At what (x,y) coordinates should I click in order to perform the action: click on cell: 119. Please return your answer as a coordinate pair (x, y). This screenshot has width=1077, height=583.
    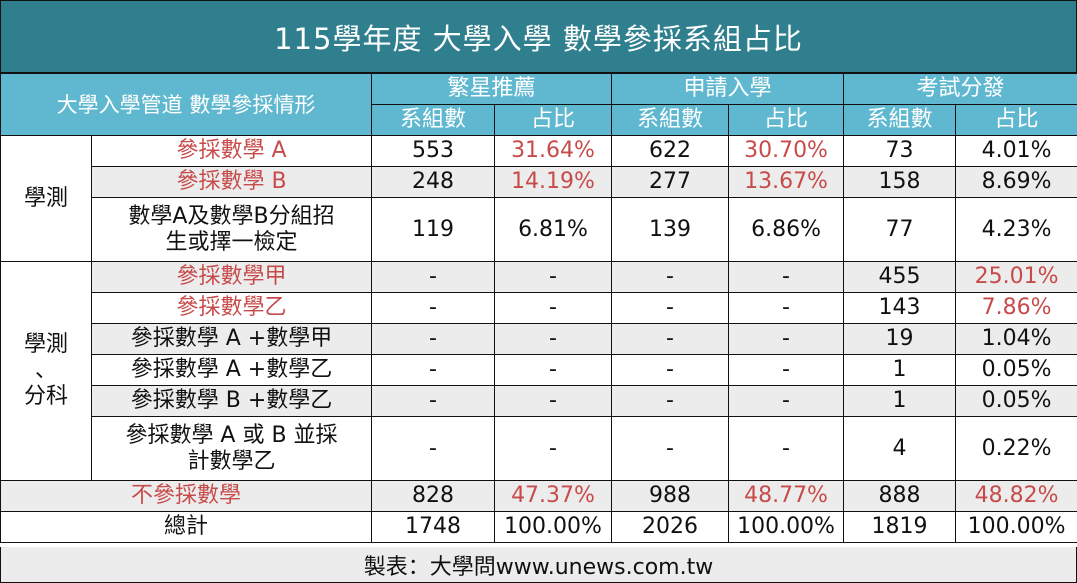
    Looking at the image, I should click on (433, 229).